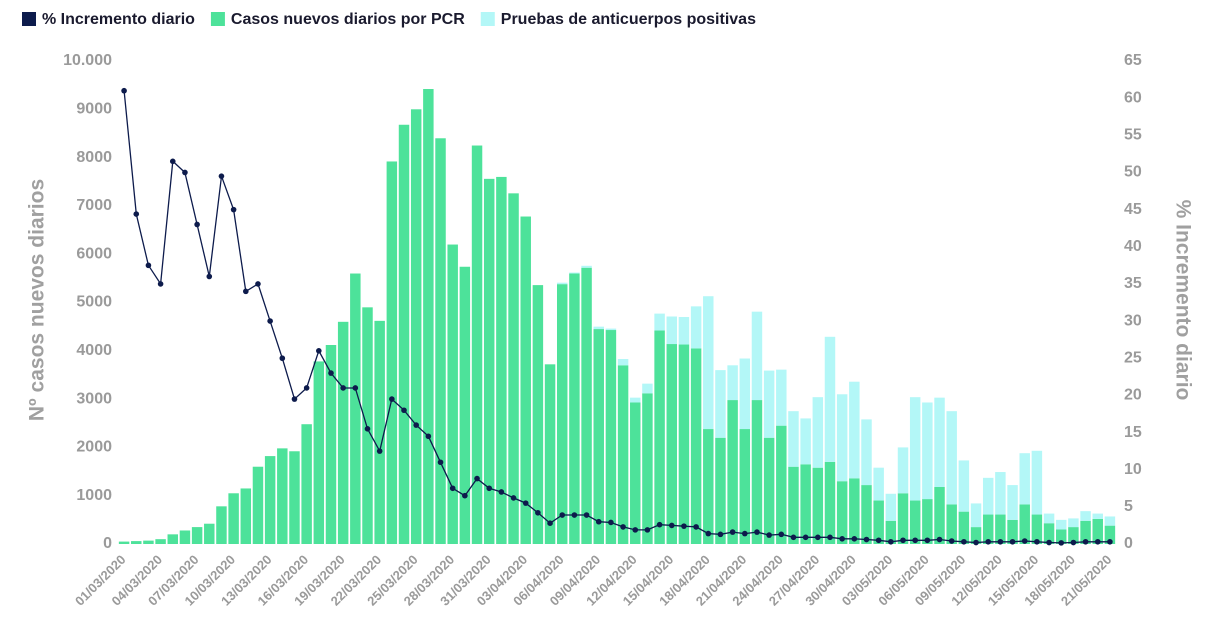 This screenshot has height=620, width=1207. What do you see at coordinates (107, 543) in the screenshot?
I see `y-tick-label: 0` at bounding box center [107, 543].